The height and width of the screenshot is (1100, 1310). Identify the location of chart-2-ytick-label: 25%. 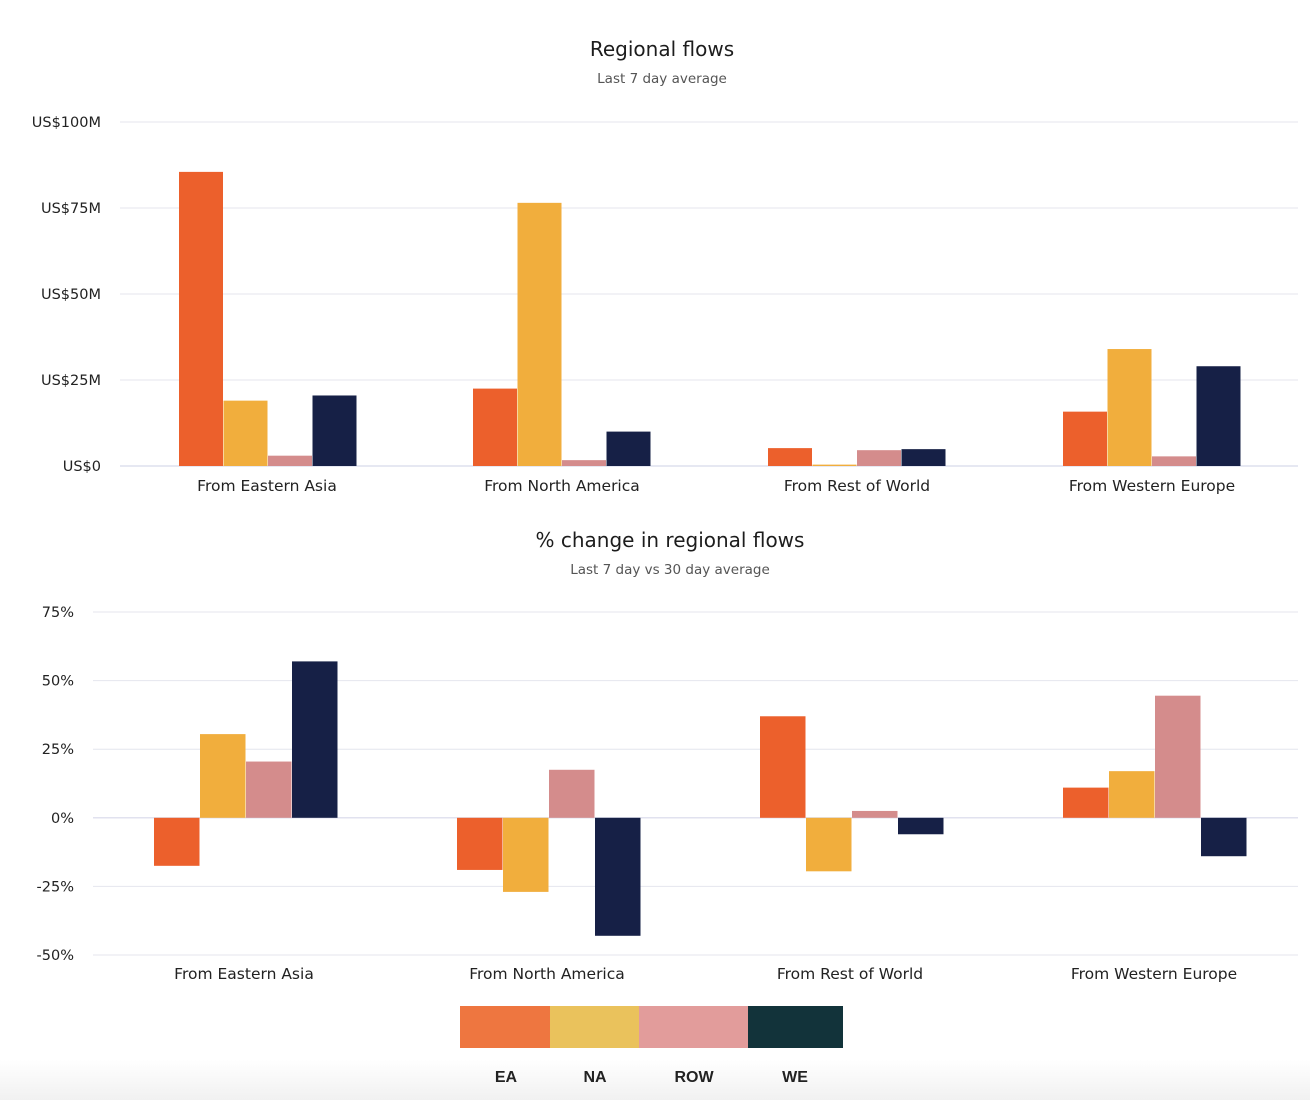
(58, 750).